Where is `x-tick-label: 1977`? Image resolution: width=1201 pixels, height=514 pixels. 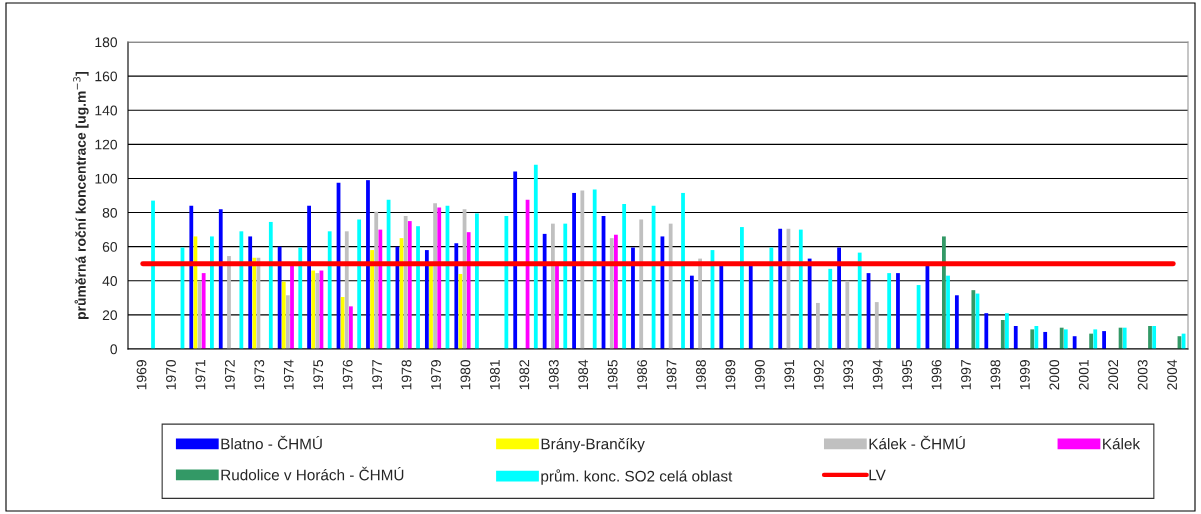 x-tick-label: 1977 is located at coordinates (377, 375).